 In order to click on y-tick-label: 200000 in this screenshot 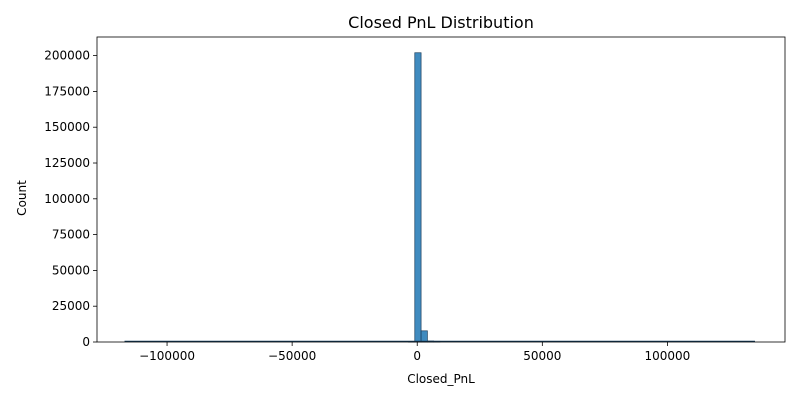, I will do `click(67, 56)`.